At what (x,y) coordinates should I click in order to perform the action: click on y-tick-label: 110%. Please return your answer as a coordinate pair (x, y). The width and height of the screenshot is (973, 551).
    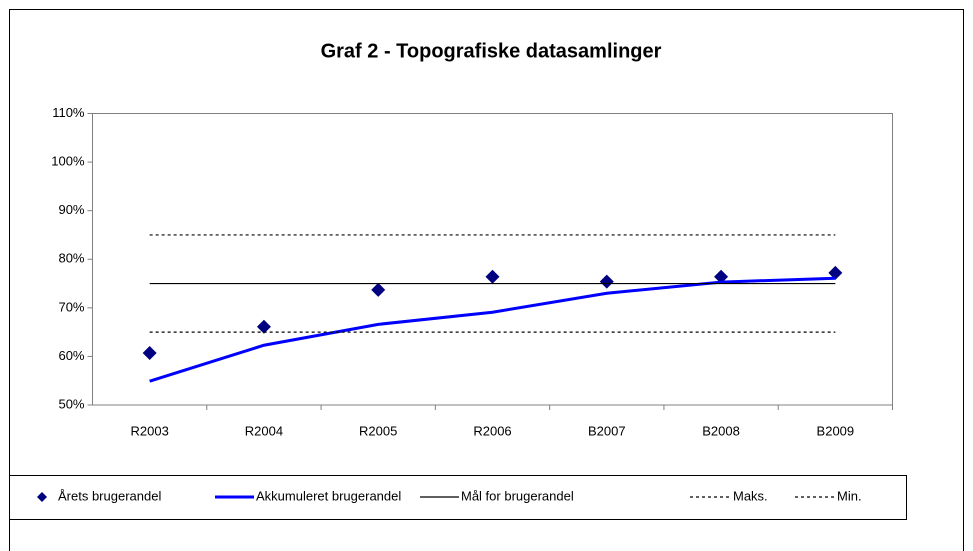
    Looking at the image, I should click on (68, 112).